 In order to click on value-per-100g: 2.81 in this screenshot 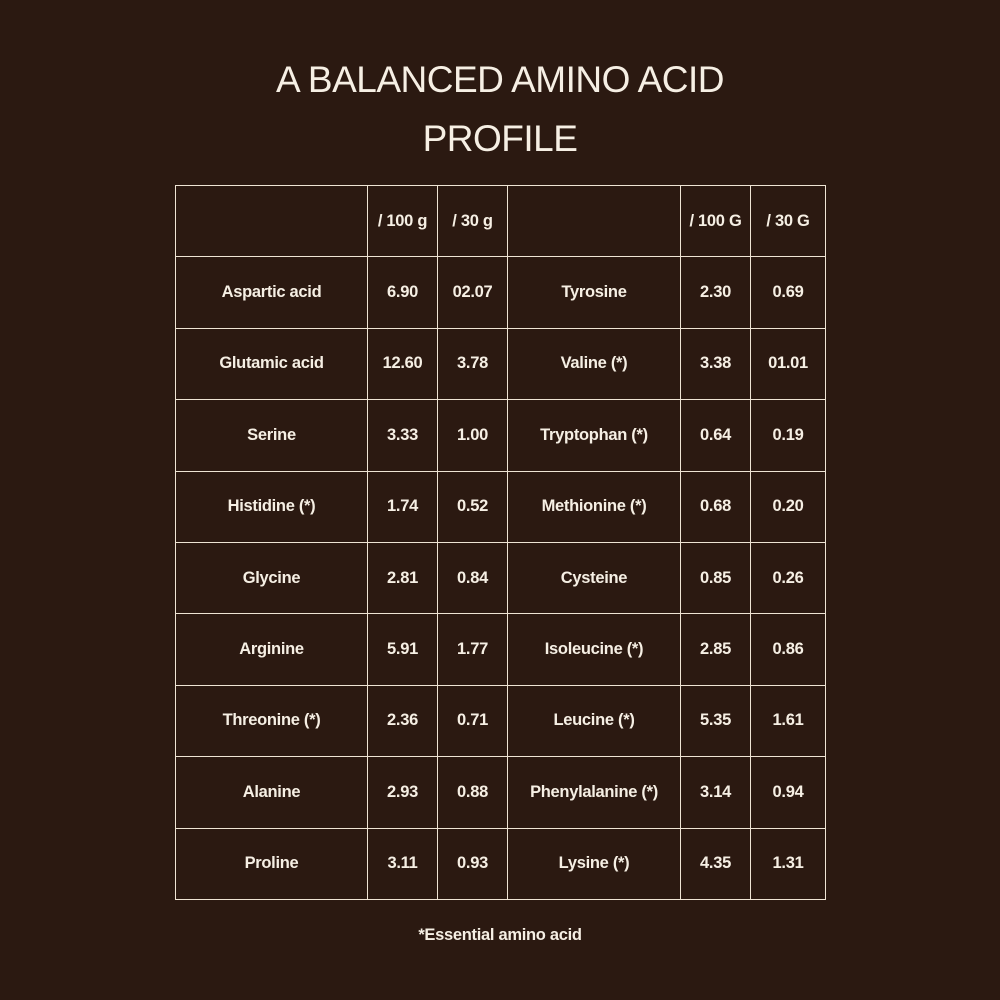, I will do `click(402, 578)`.